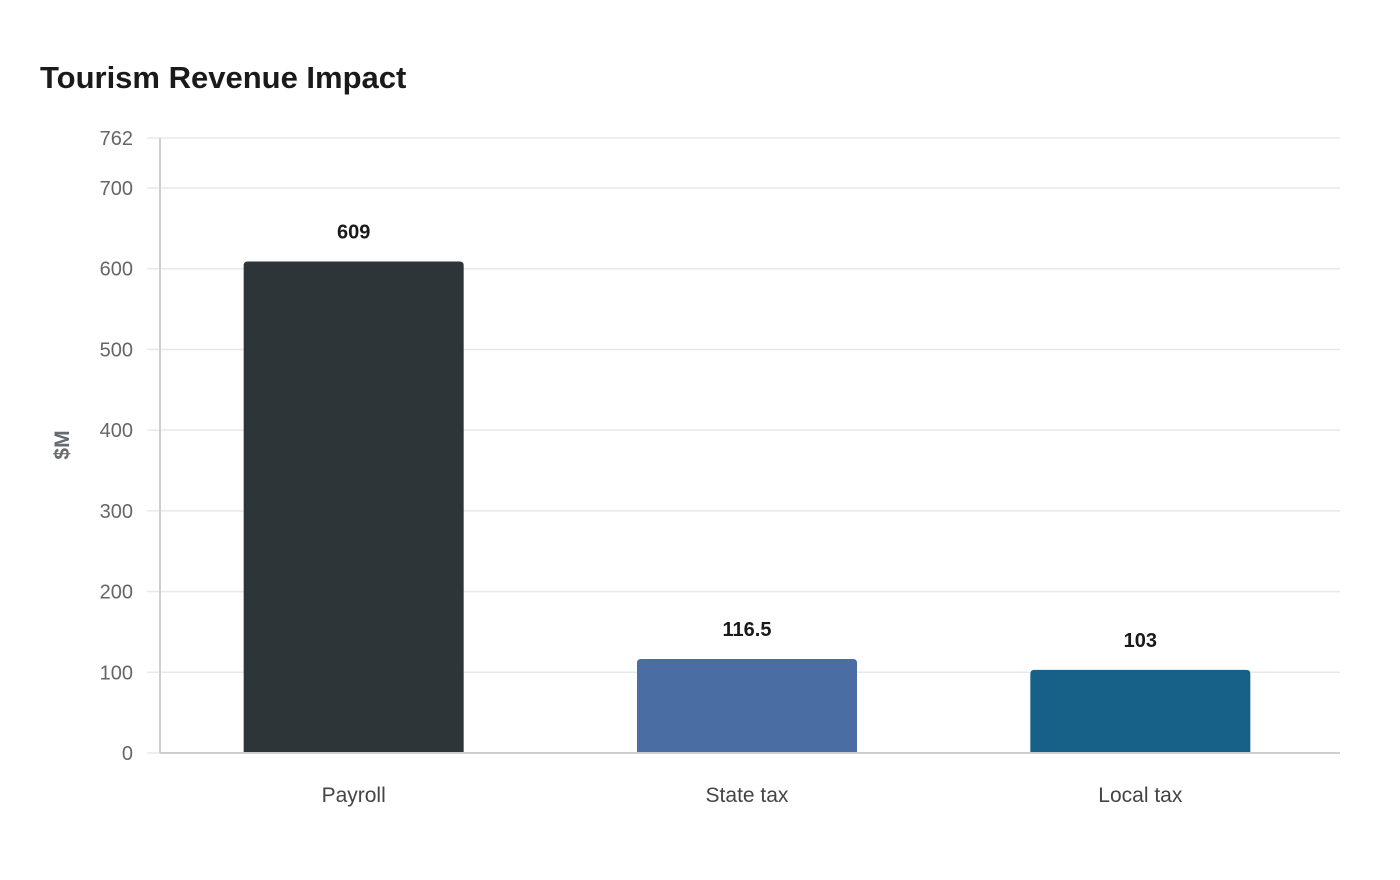  What do you see at coordinates (1140, 641) in the screenshot?
I see `value-label: 103` at bounding box center [1140, 641].